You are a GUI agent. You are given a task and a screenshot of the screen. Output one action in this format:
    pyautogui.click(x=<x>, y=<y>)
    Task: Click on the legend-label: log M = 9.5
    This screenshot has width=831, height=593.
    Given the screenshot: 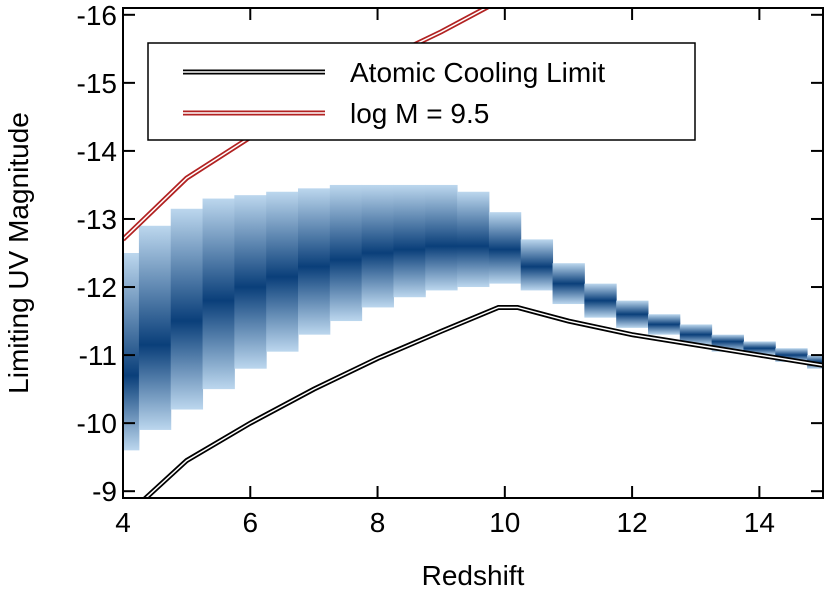 What is the action you would take?
    pyautogui.click(x=419, y=113)
    